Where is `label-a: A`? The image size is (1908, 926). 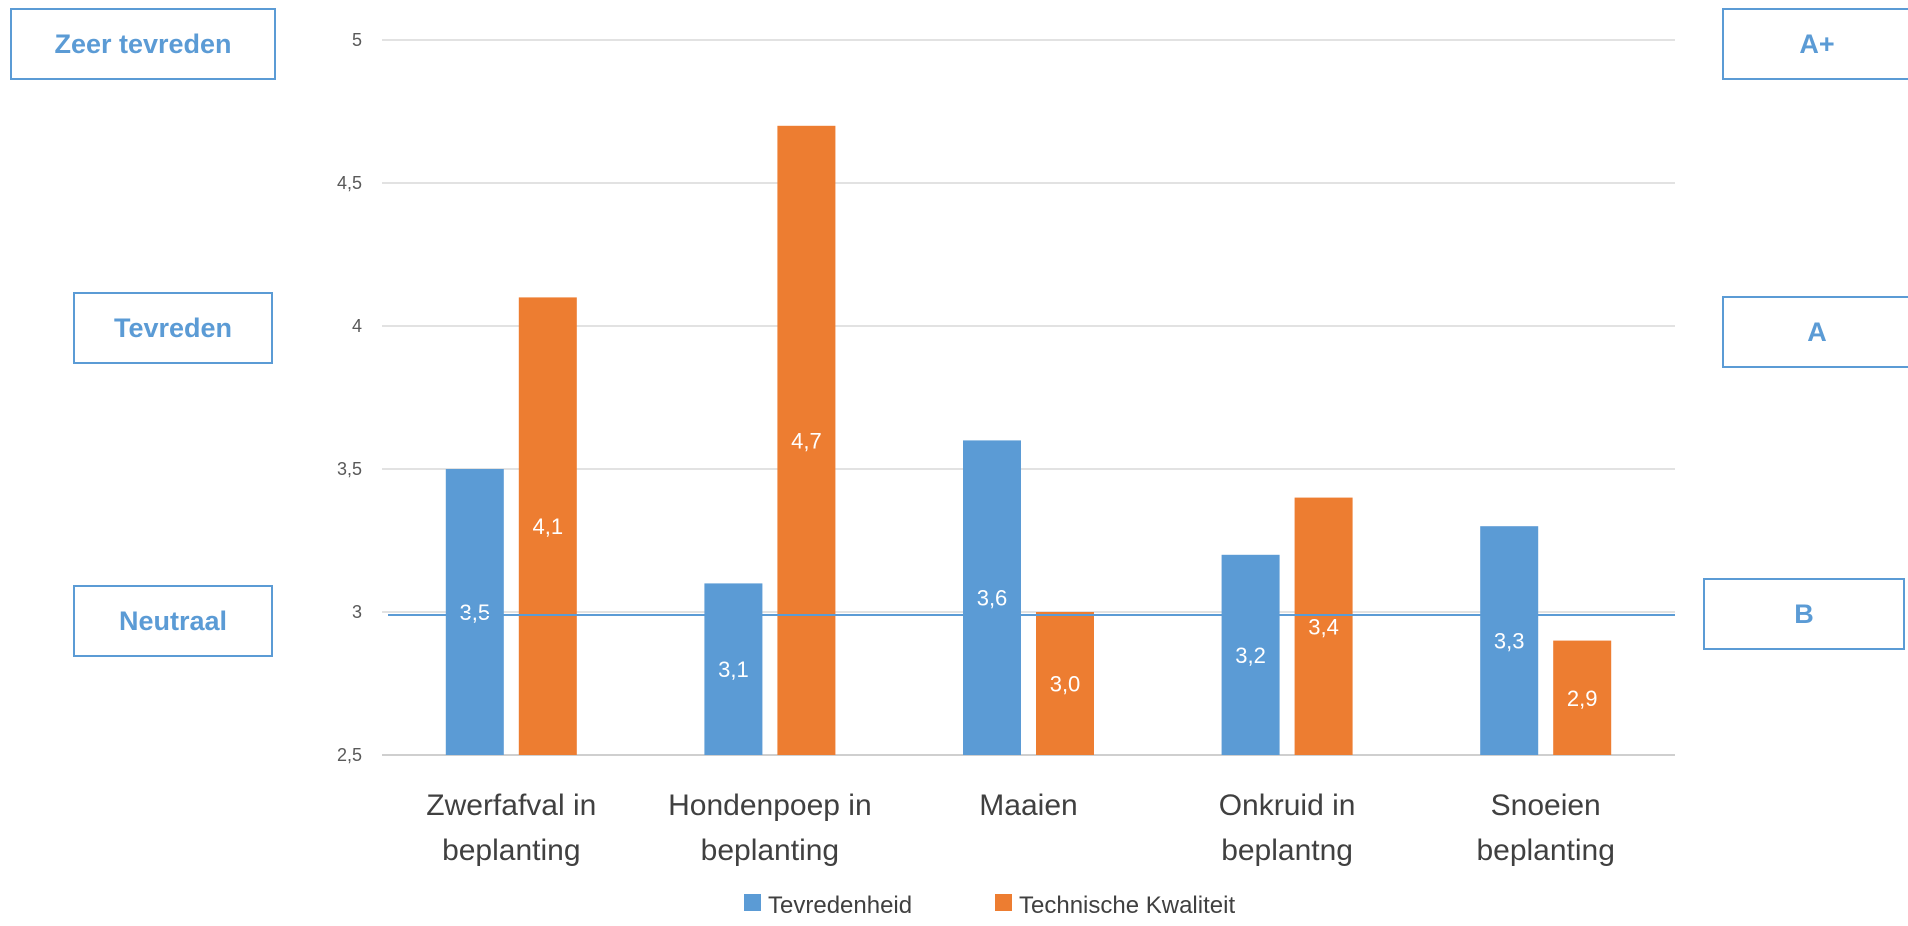 label-a: A is located at coordinates (1815, 332).